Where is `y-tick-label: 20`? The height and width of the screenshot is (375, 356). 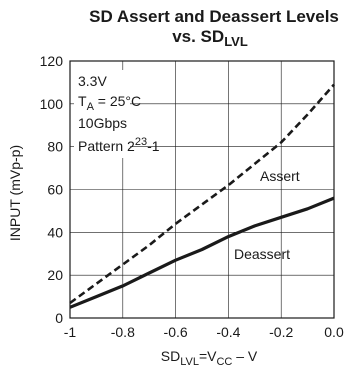
y-tick-label: 20 is located at coordinates (55, 275).